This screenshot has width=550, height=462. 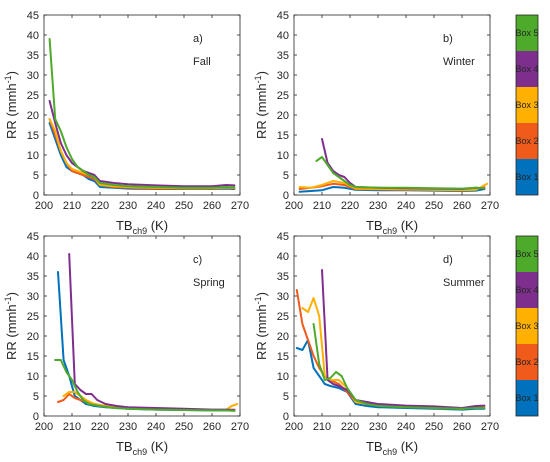 I want to click on colorbar-segment-box3, so click(x=527, y=326).